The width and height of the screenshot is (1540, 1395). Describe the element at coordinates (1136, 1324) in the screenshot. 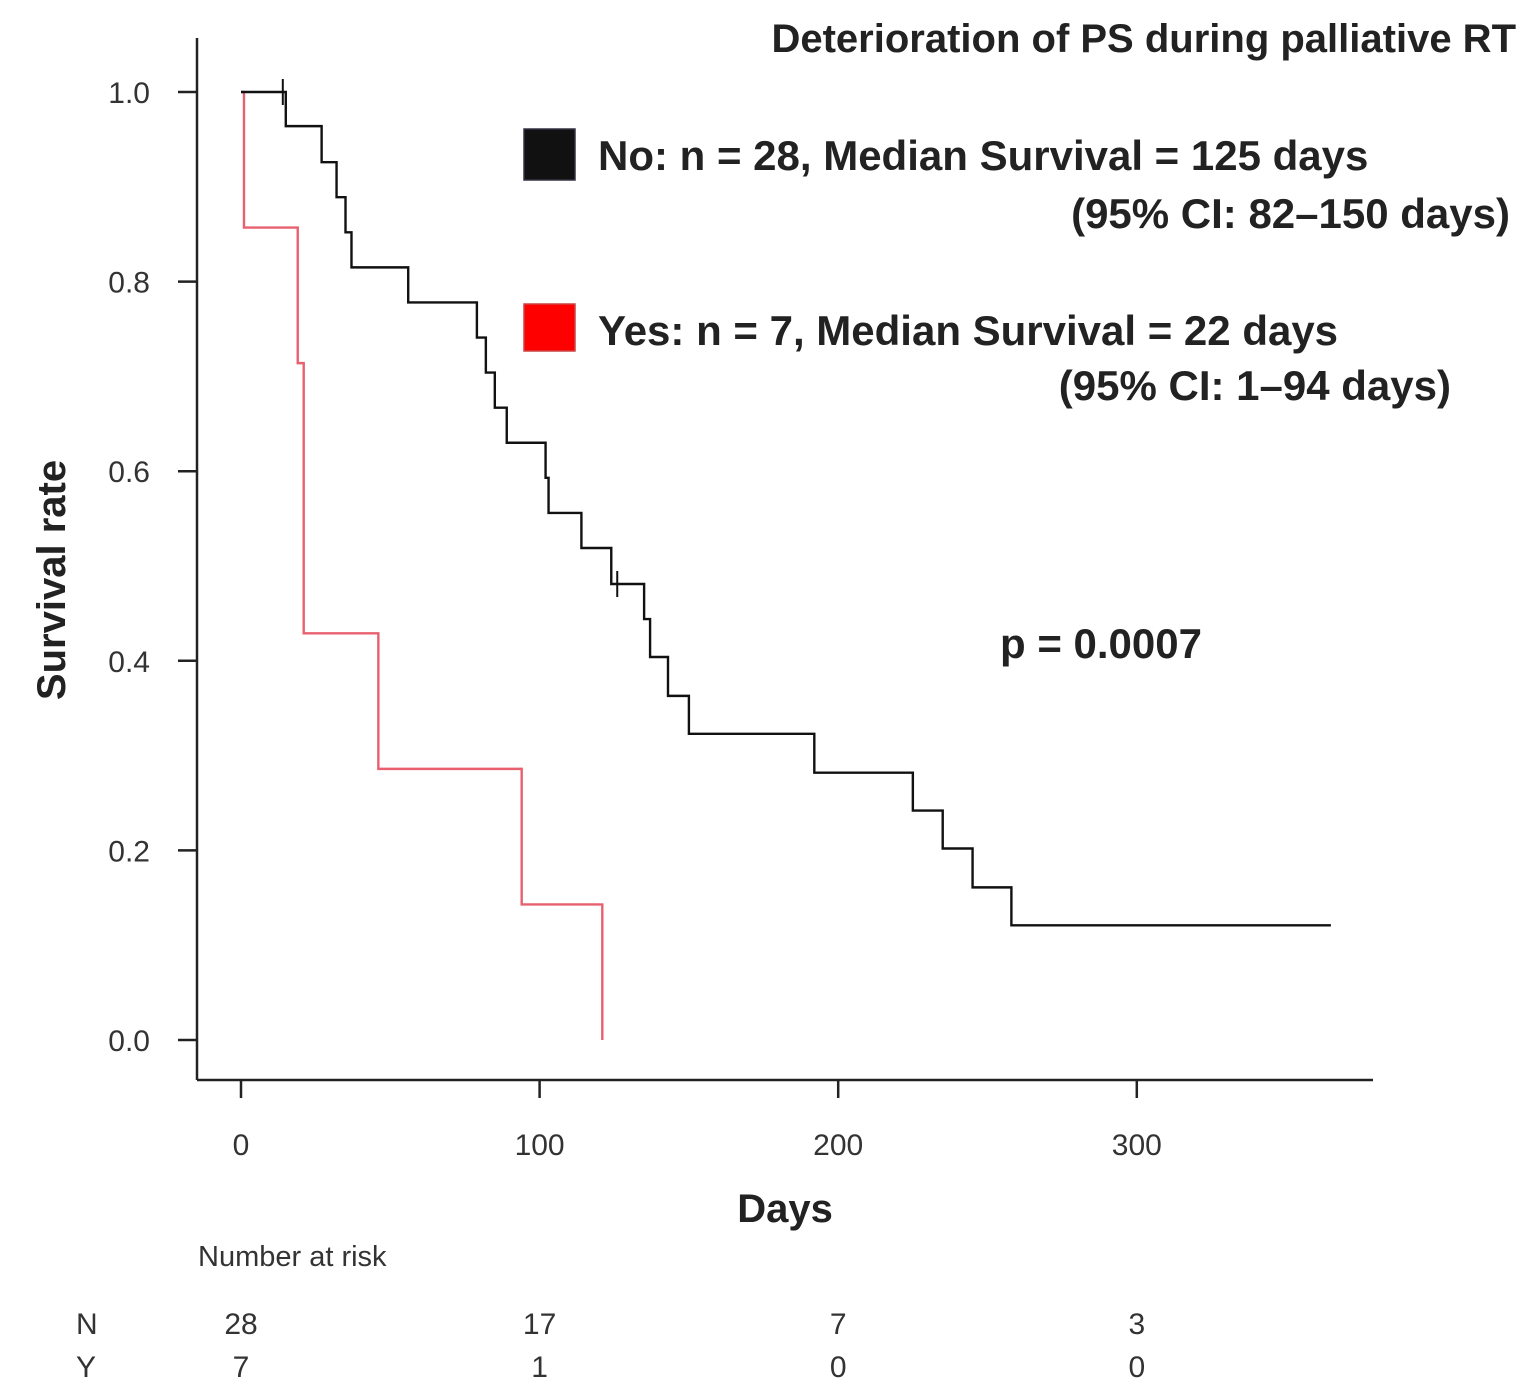

I see `risk-value-n: 3` at that location.